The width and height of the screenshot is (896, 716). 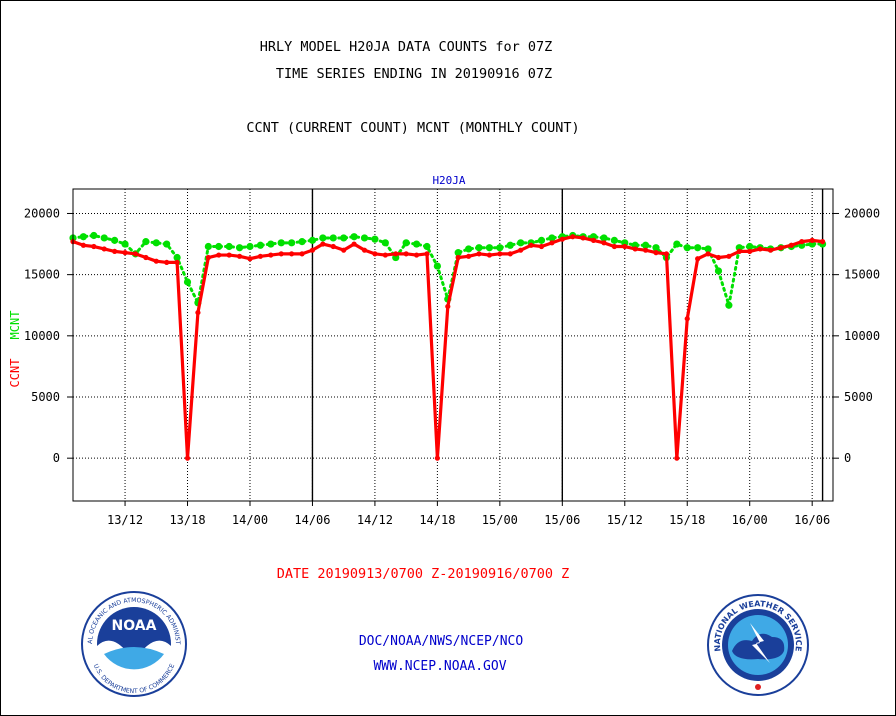 I want to click on y-tick-label-right: 0, so click(x=847, y=458).